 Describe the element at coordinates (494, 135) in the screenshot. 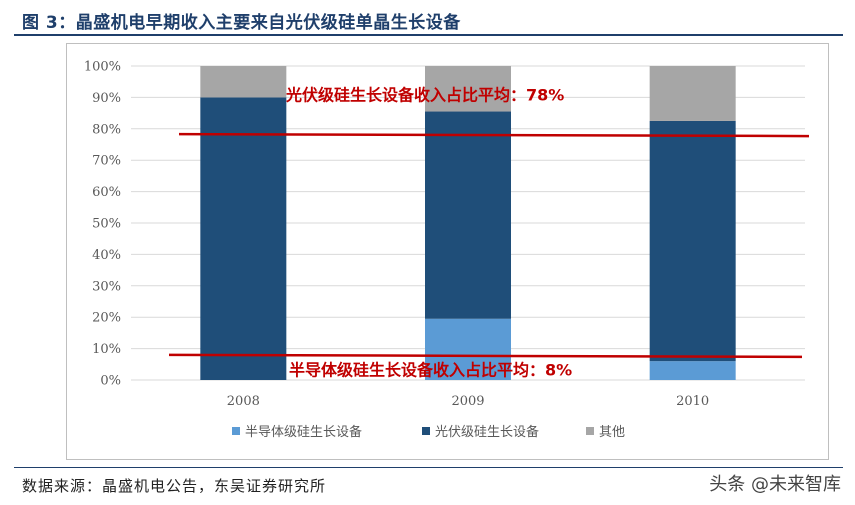

I see `average-line-pv` at that location.